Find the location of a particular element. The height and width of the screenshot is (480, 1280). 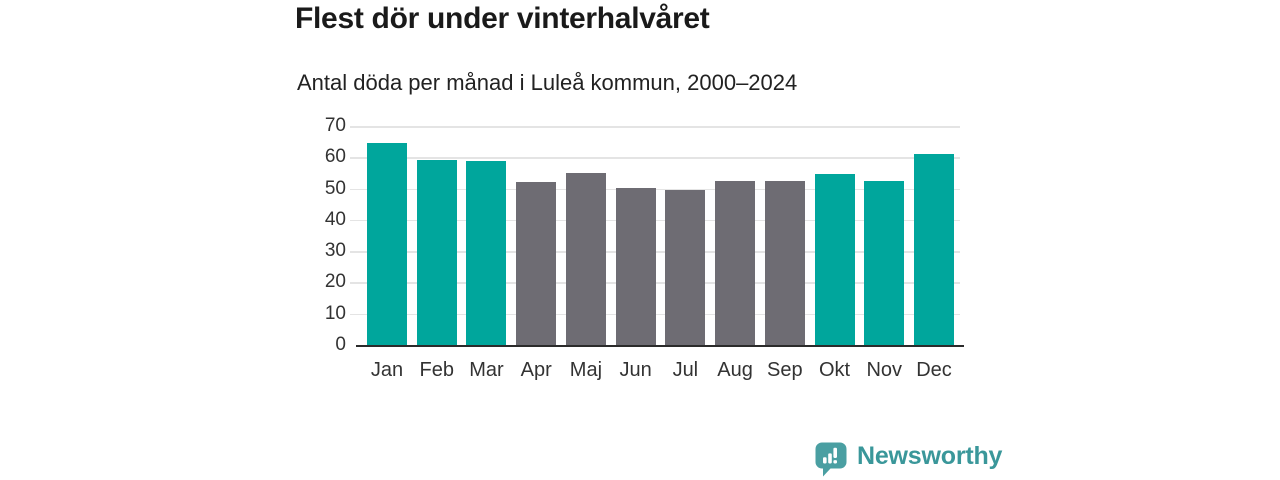

bar-aug is located at coordinates (735, 263).